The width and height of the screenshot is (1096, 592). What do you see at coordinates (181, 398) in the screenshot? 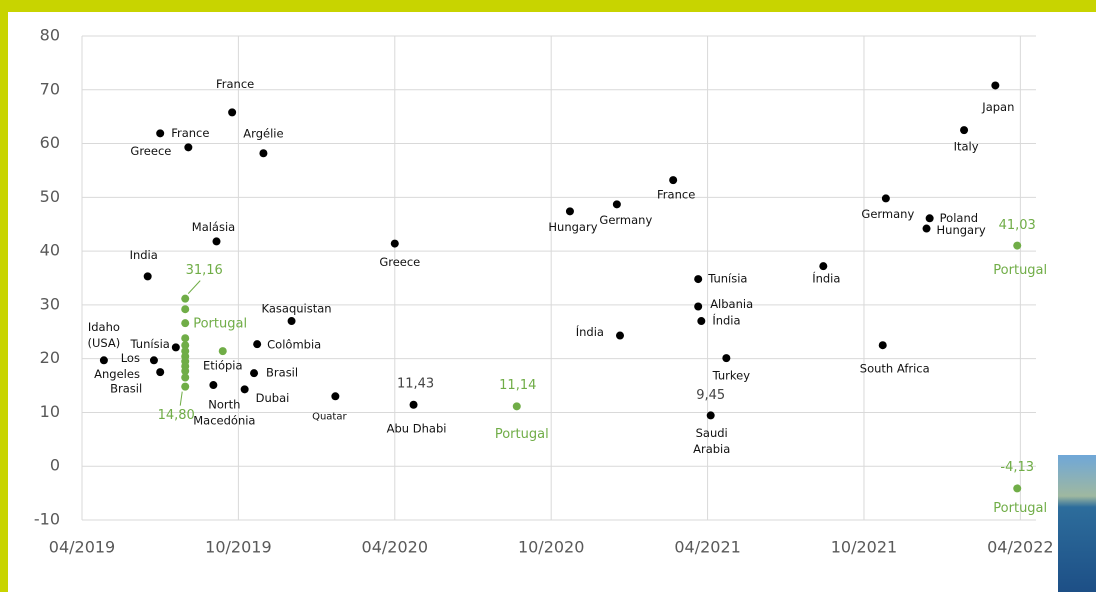
I see `leader-line` at bounding box center [181, 398].